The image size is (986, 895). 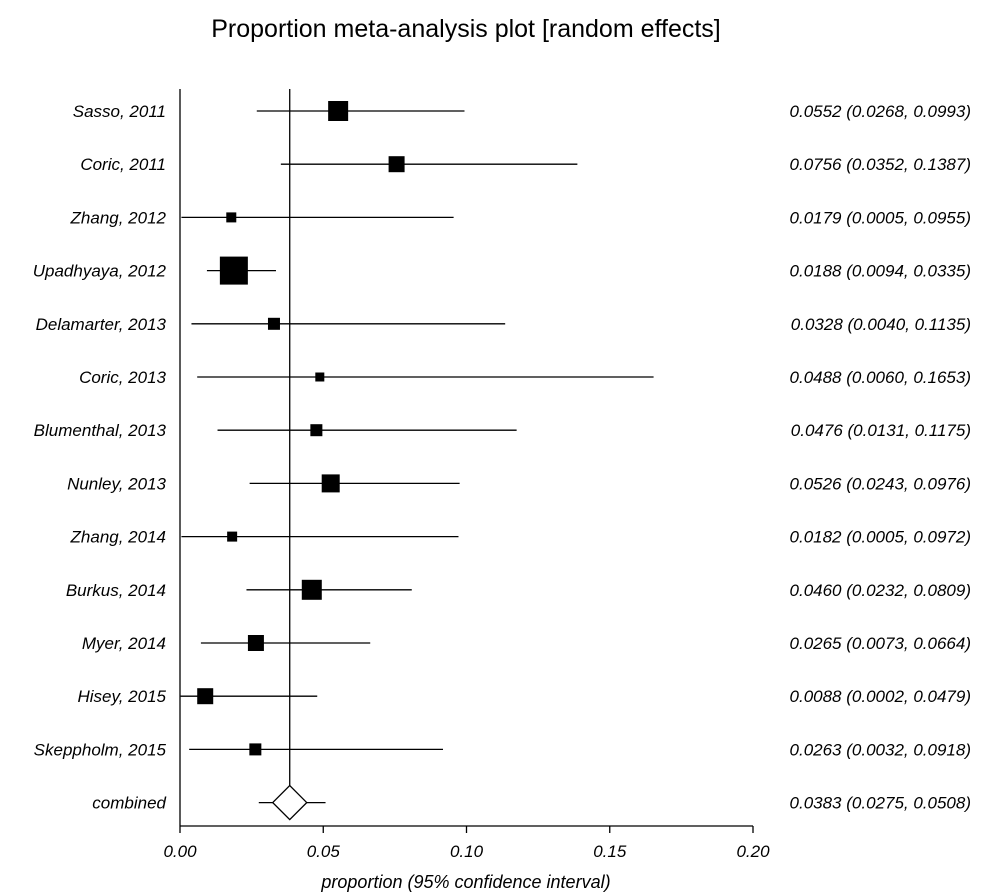 I want to click on study-row: Zhang, 2012 0.0179 (0.0005, 0.0955), so click(x=520, y=217).